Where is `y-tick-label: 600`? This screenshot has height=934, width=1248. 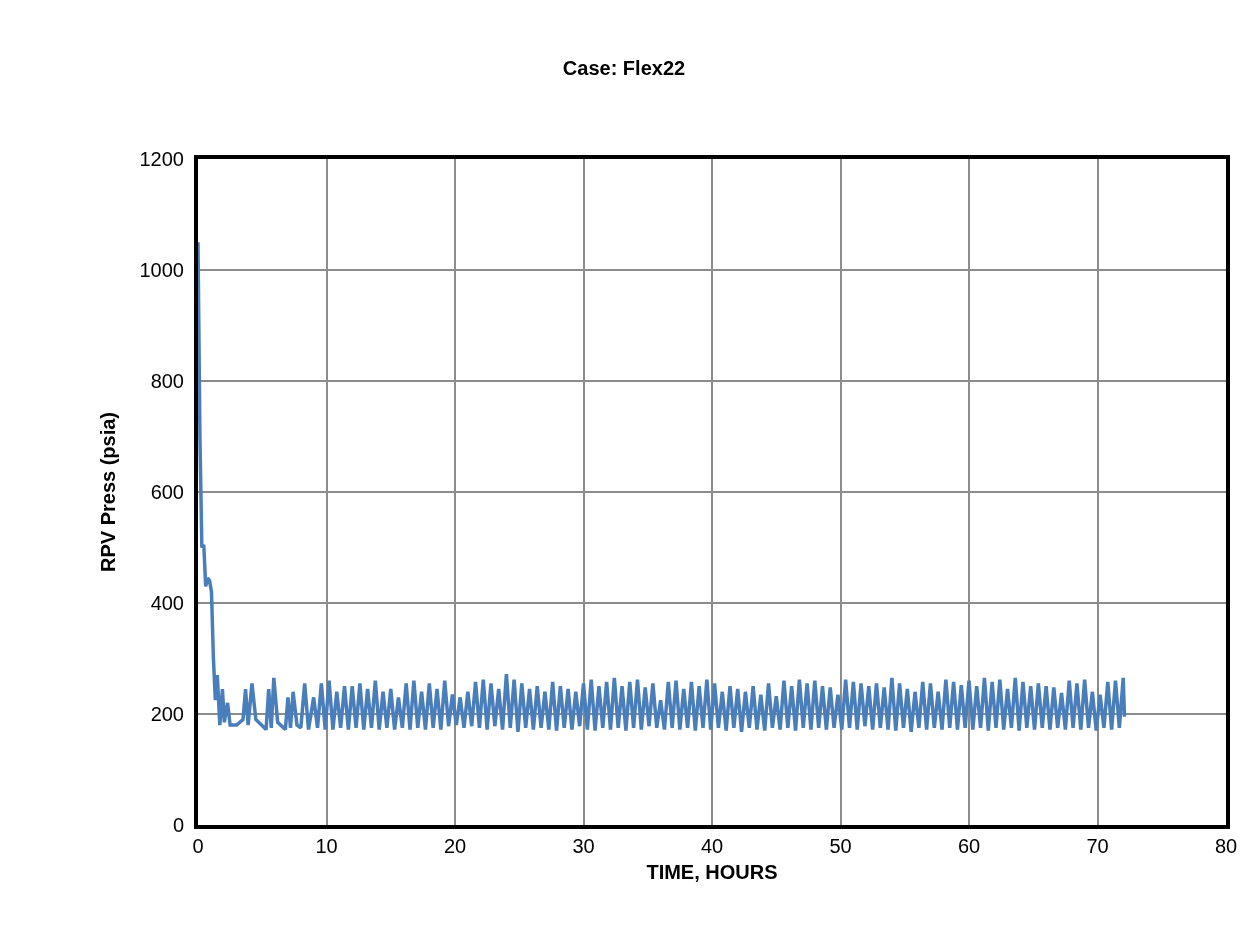 y-tick-label: 600 is located at coordinates (167, 492).